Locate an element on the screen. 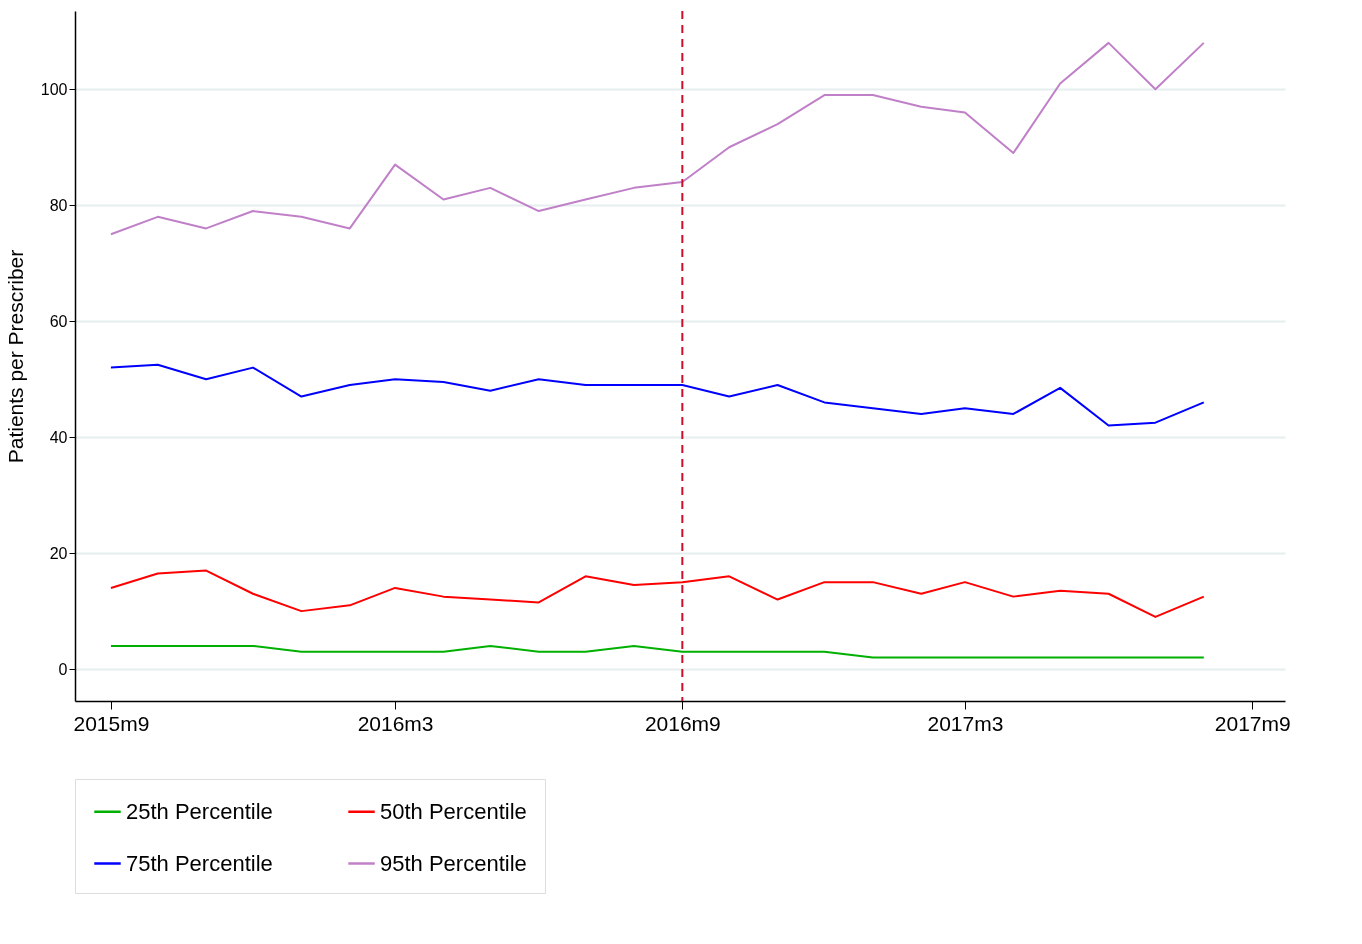 The image size is (1362, 944). y-tick-label: 40 is located at coordinates (58, 437).